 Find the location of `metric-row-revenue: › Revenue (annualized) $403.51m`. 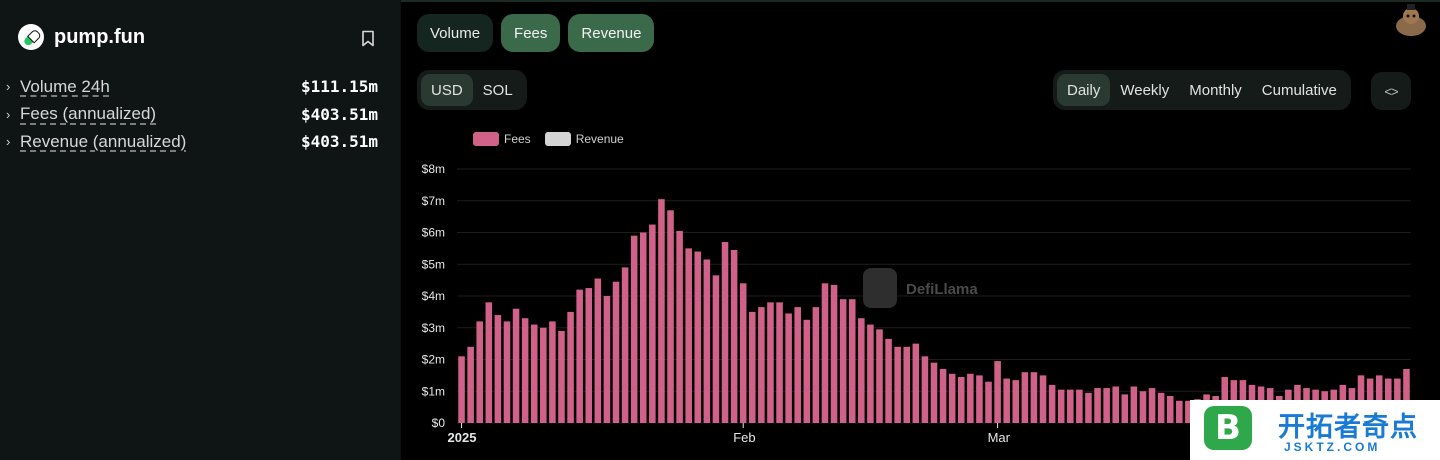

metric-row-revenue: › Revenue (annualized) $403.51m is located at coordinates (192, 142).